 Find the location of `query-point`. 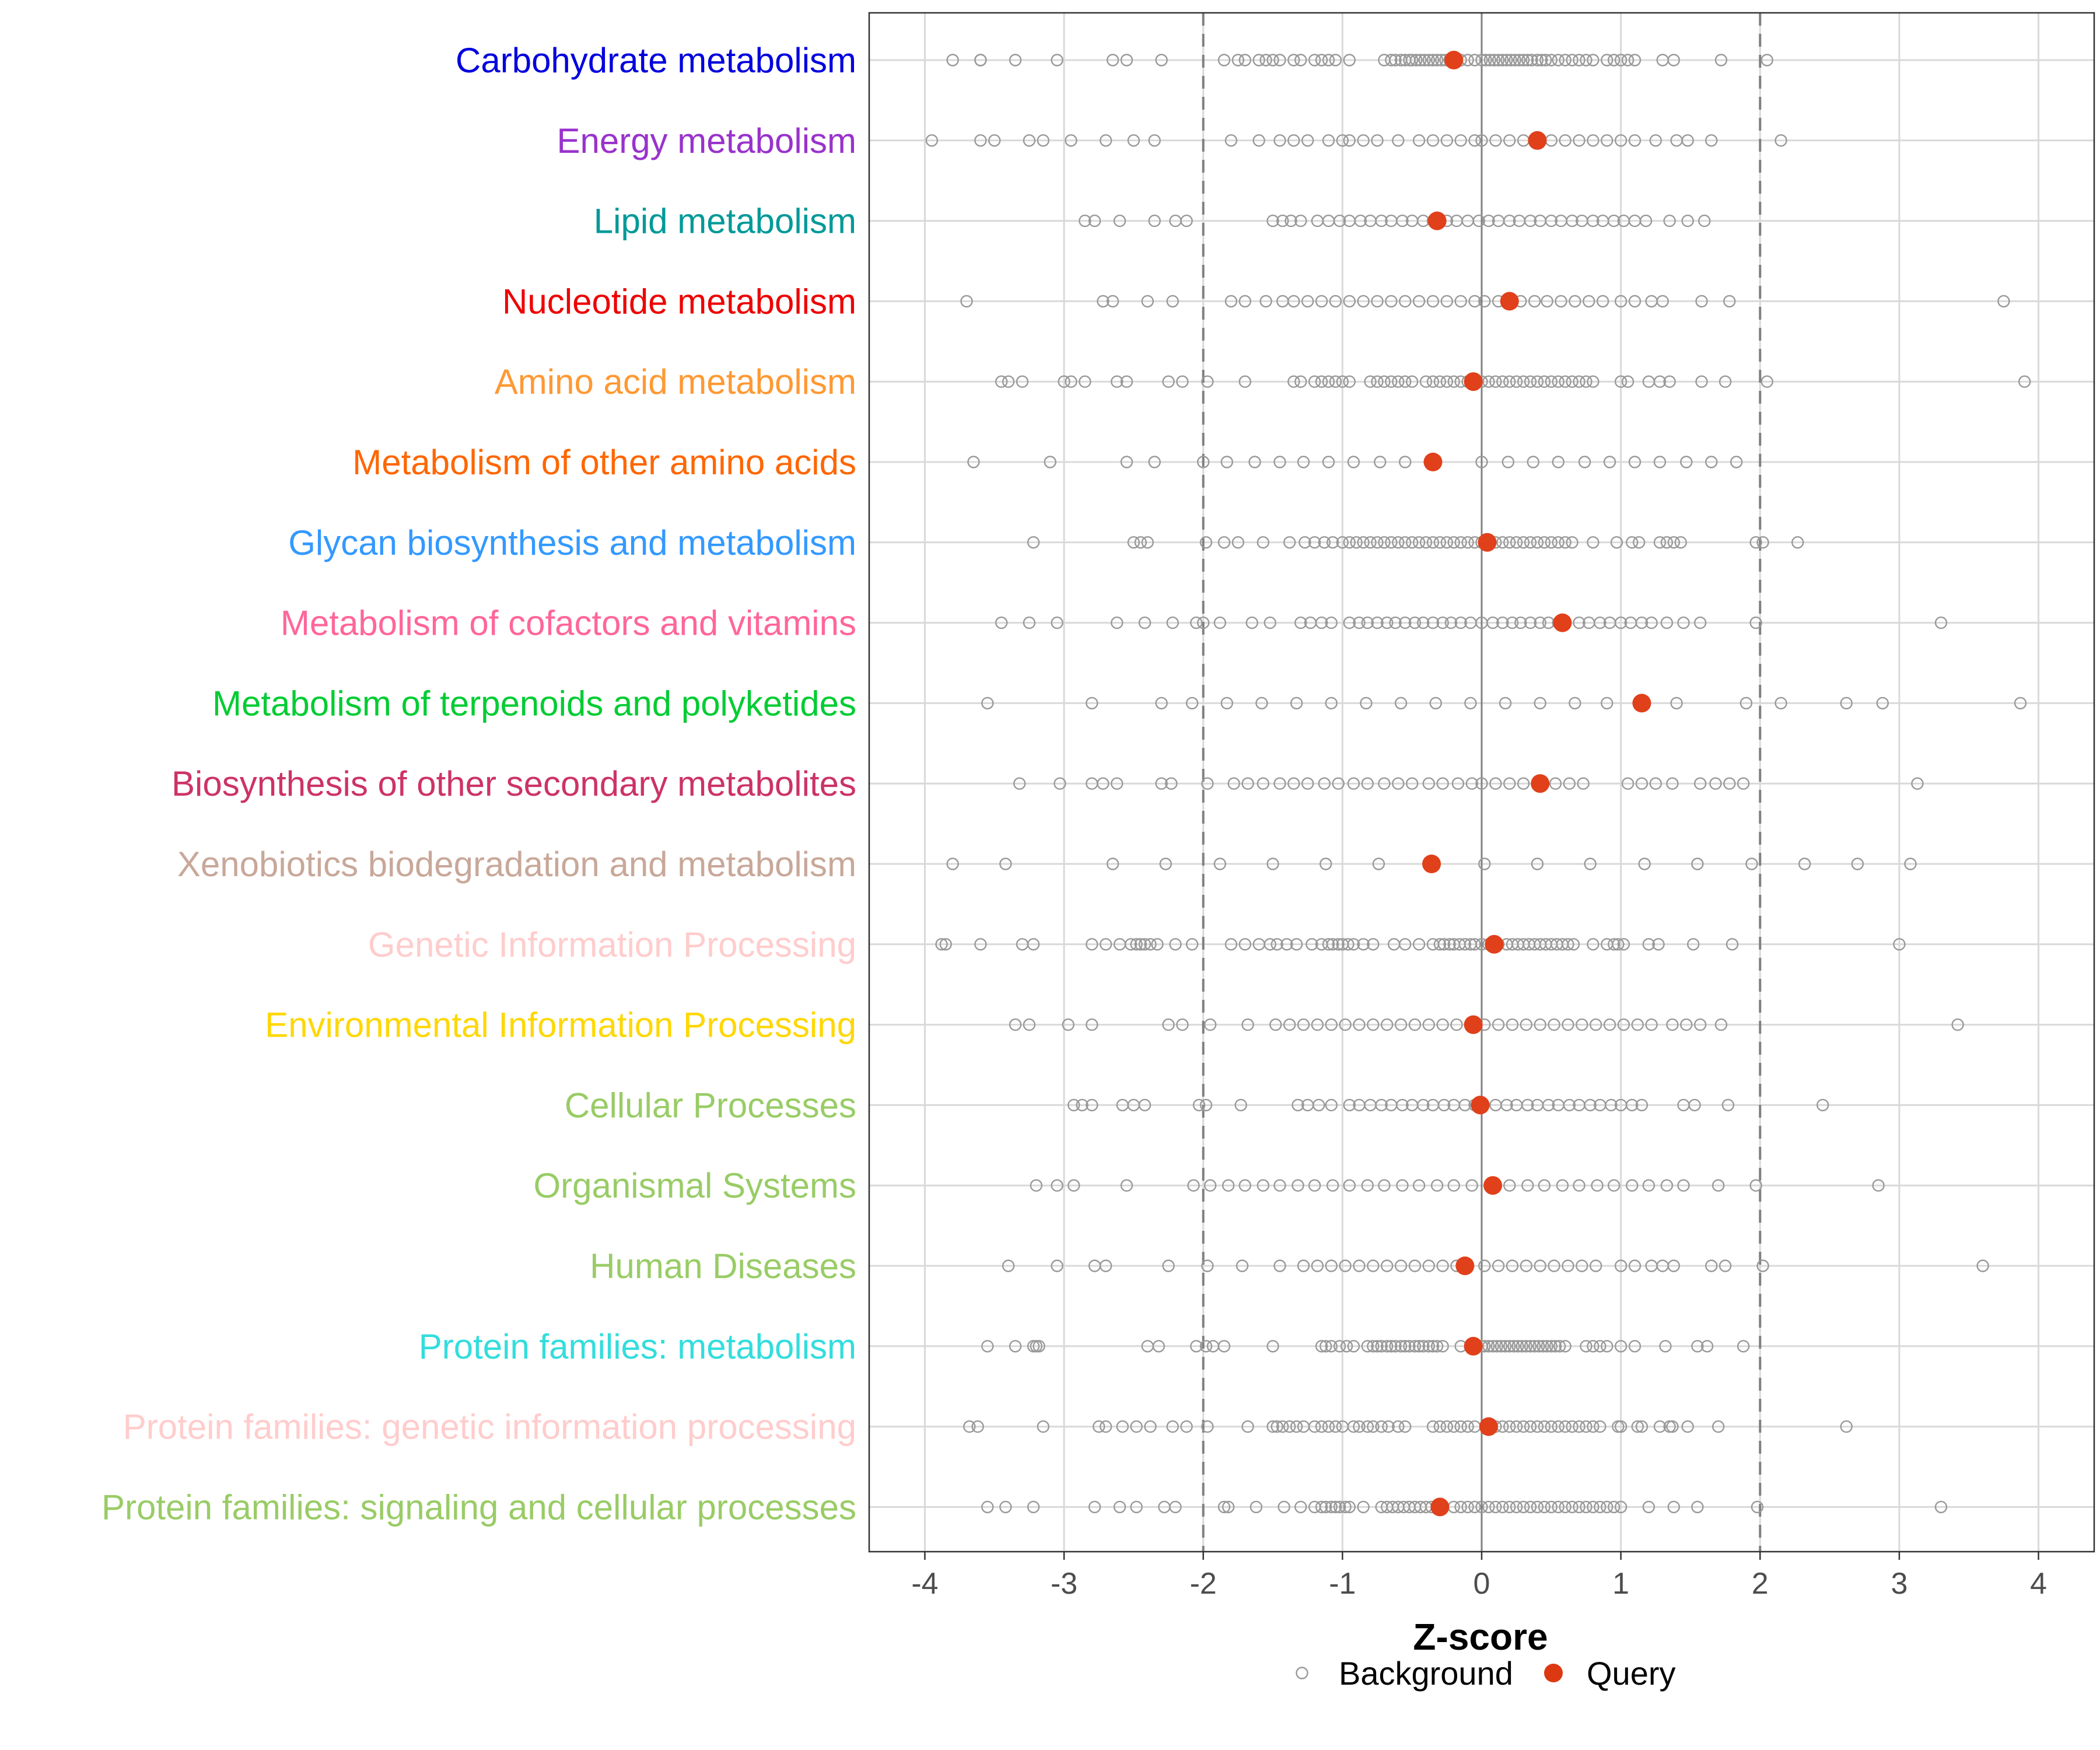

query-point is located at coordinates (1465, 1265).